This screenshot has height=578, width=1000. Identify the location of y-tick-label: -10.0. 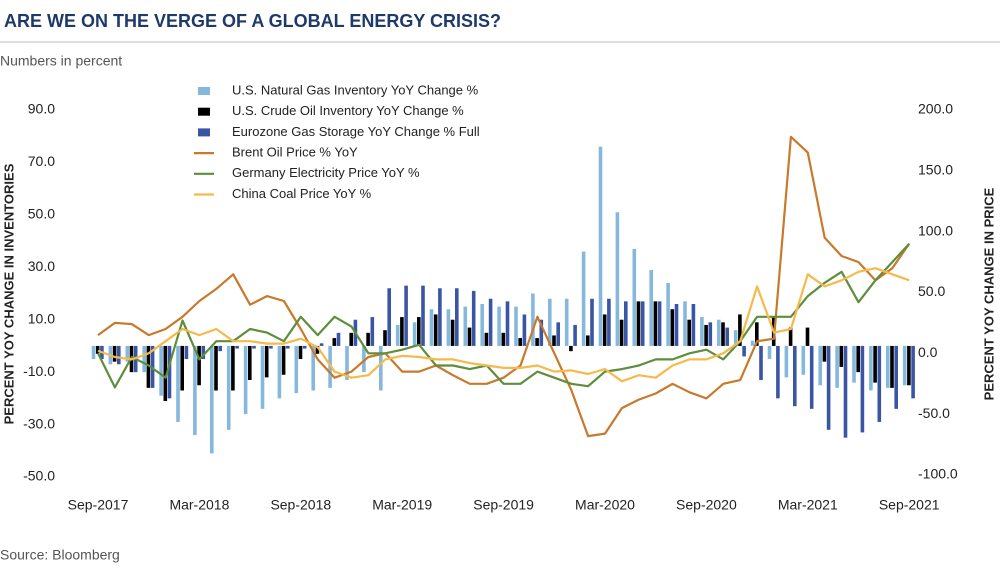
(39, 371).